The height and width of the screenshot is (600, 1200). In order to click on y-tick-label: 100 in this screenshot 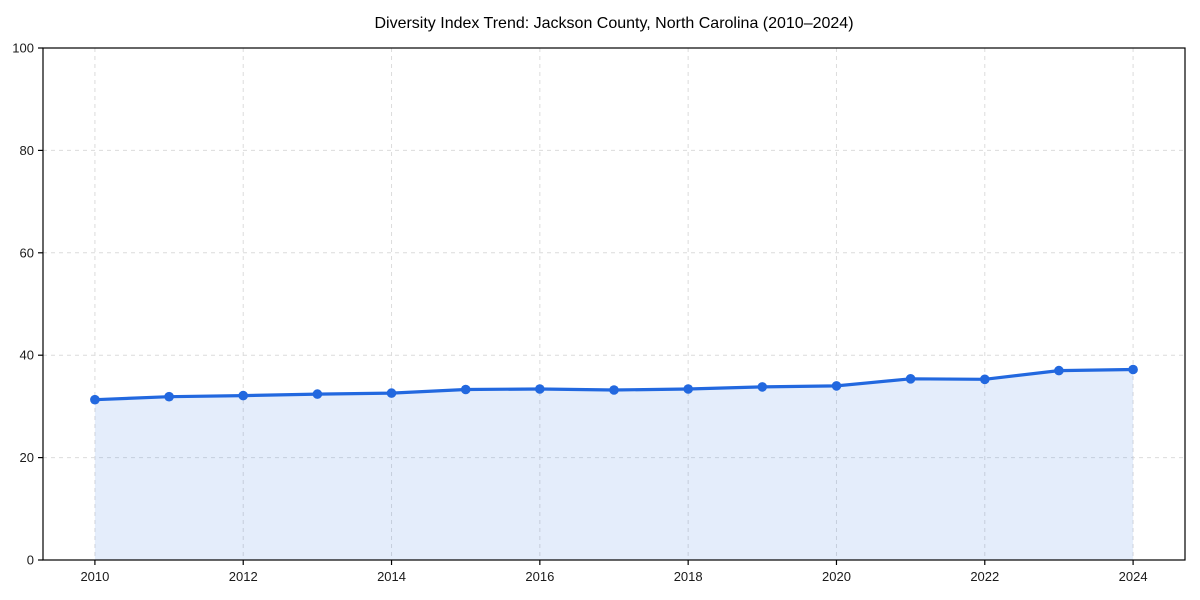, I will do `click(23, 48)`.